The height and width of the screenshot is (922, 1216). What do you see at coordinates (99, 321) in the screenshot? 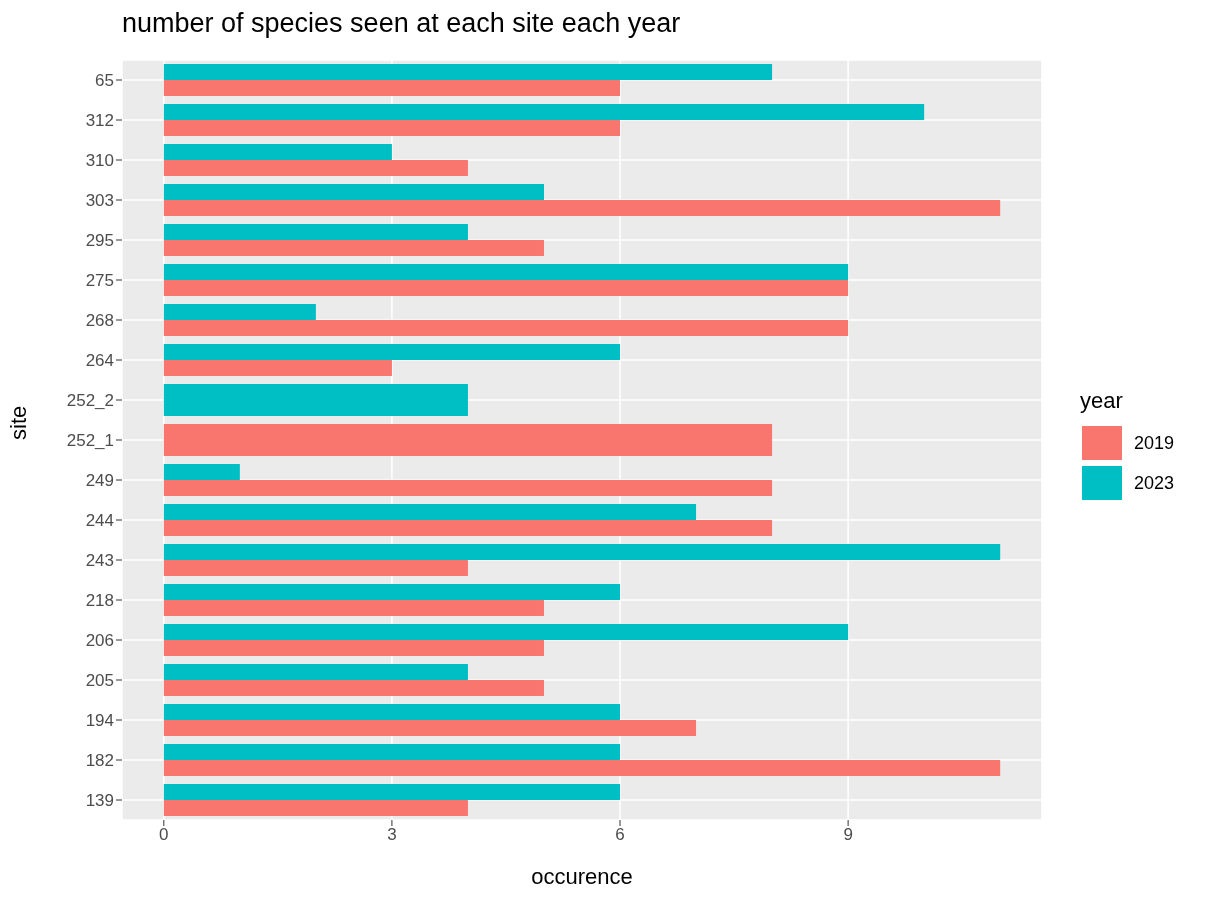
I see `y-tick-label: 268` at bounding box center [99, 321].